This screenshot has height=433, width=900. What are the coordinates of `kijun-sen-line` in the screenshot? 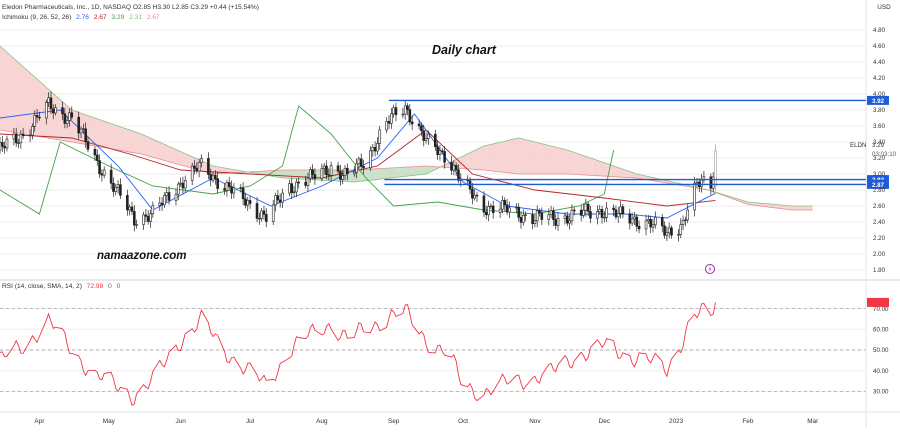 It's located at (358, 168).